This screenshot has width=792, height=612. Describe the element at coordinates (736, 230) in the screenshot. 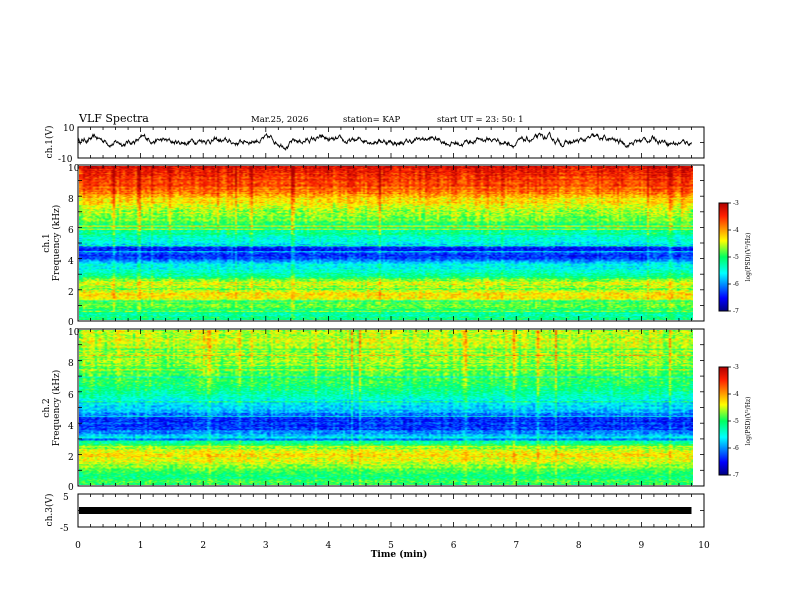

I see `ch1-cb-tick-m4: -4` at that location.